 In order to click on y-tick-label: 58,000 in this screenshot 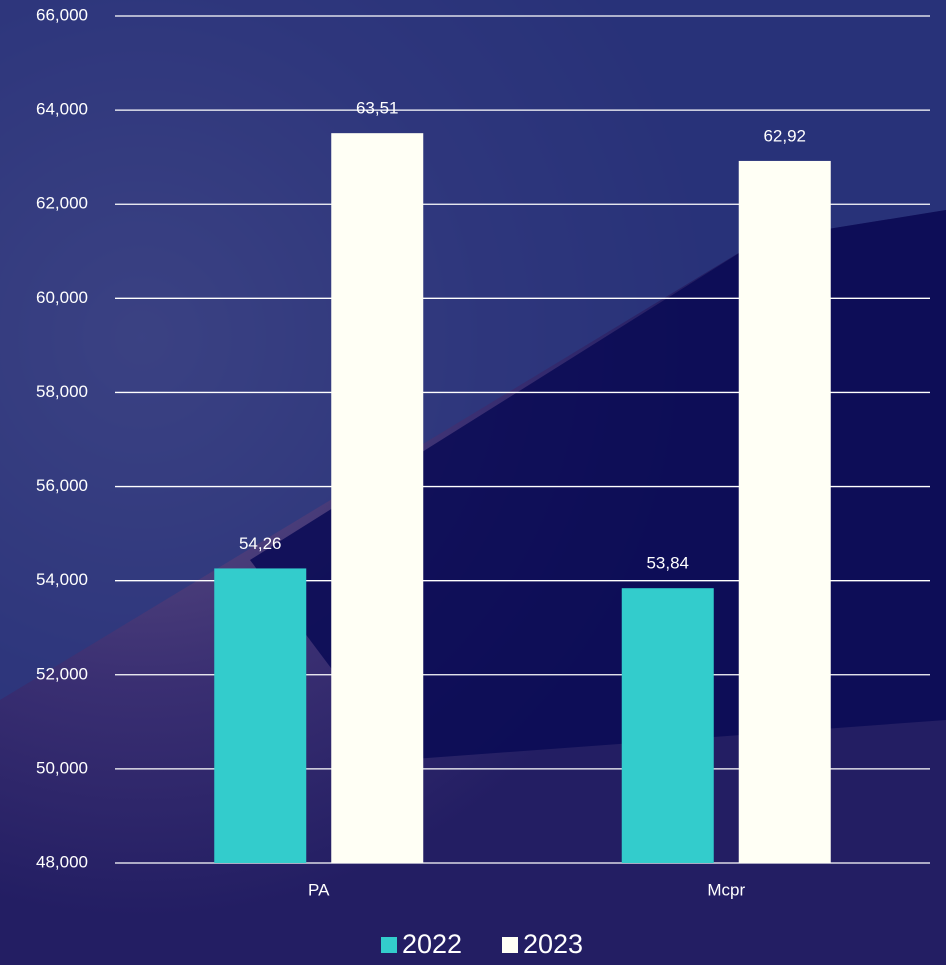, I will do `click(62, 391)`.